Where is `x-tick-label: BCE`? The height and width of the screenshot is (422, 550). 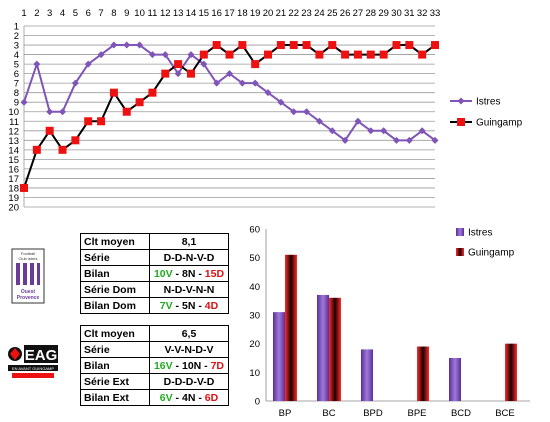 x-tick-label: BCE is located at coordinates (505, 413).